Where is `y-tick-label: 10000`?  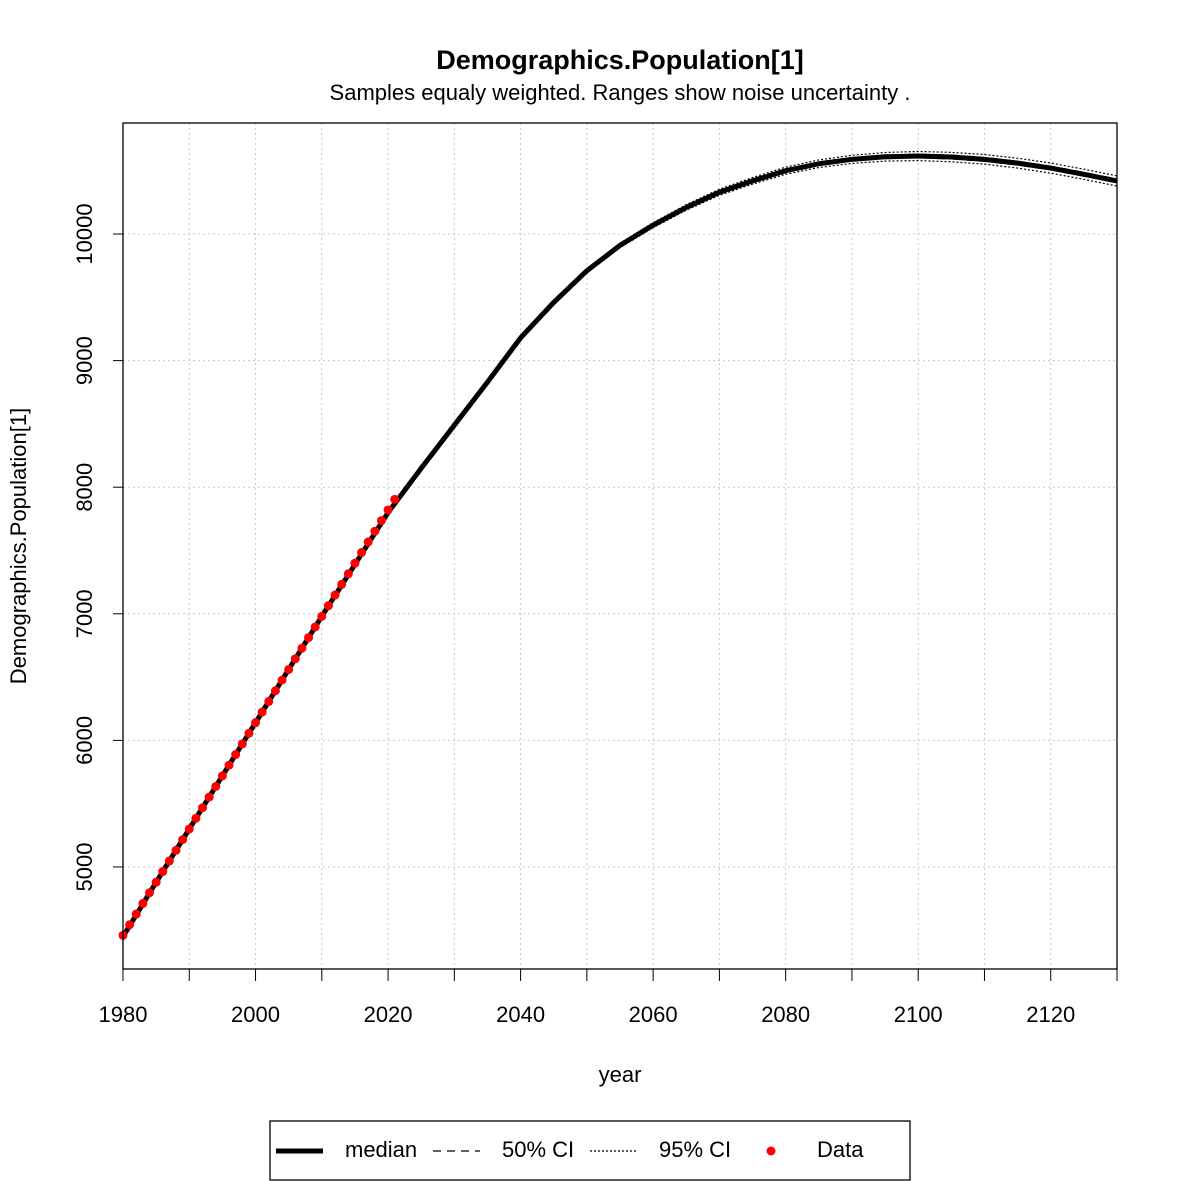
y-tick-label: 10000 is located at coordinates (84, 233).